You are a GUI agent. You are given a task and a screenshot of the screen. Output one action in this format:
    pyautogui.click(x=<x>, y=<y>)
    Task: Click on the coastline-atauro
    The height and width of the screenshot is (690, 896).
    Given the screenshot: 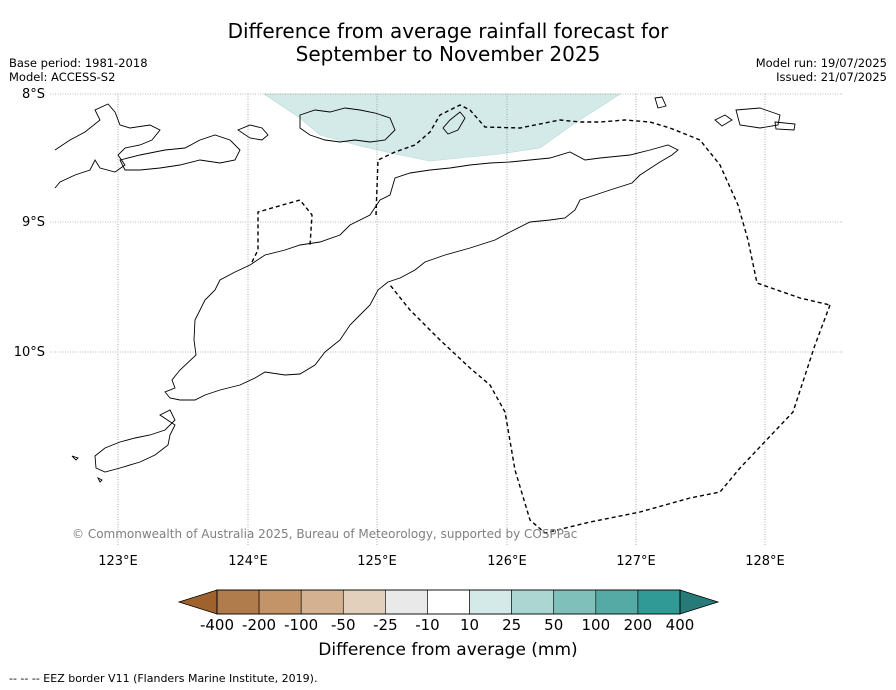 What is the action you would take?
    pyautogui.click(x=454, y=123)
    